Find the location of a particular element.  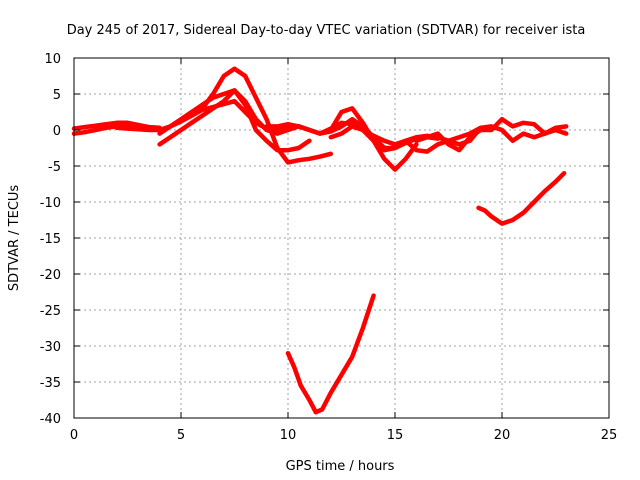

y-tick-label: 0 is located at coordinates (57, 131).